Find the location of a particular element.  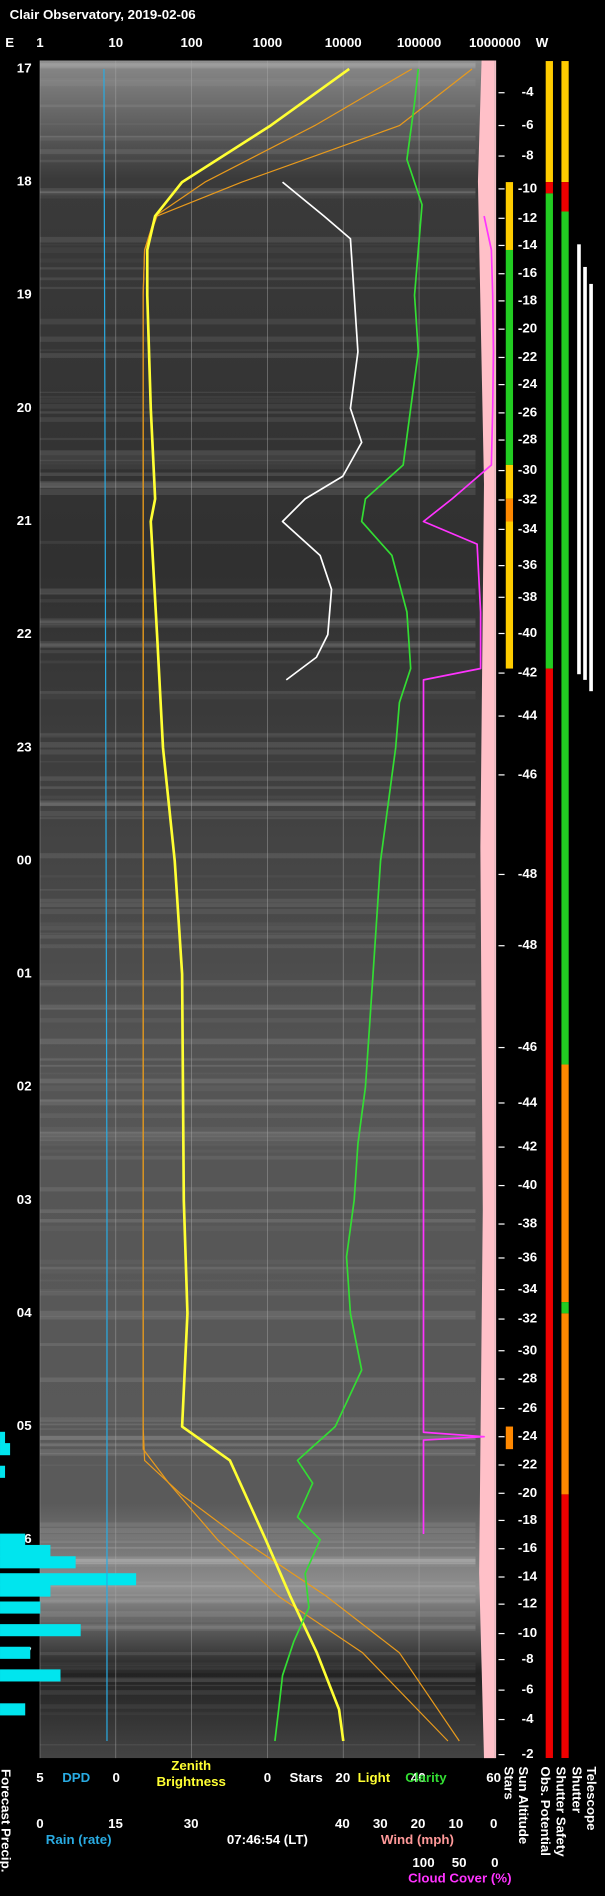

sun-altitude-label: -34 is located at coordinates (528, 528).